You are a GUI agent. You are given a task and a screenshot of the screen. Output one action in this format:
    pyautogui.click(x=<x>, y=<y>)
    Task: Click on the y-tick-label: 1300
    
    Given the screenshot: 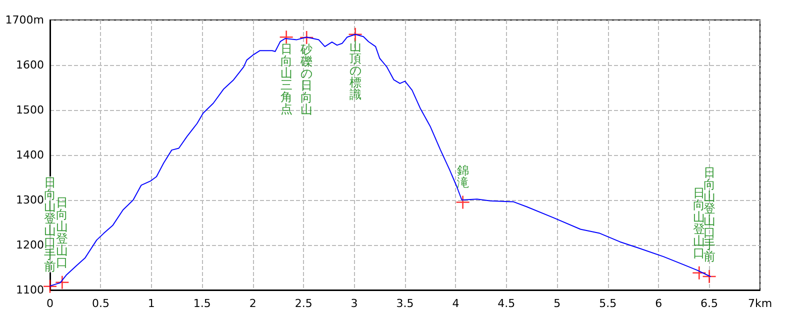 What is the action you would take?
    pyautogui.click(x=30, y=200)
    